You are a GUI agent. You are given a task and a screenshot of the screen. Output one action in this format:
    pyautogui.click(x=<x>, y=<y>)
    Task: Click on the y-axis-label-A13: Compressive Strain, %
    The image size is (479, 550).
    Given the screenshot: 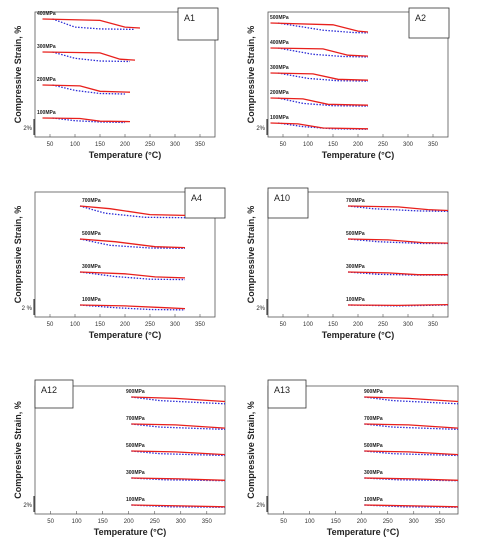 What is the action you would take?
    pyautogui.click(x=251, y=450)
    